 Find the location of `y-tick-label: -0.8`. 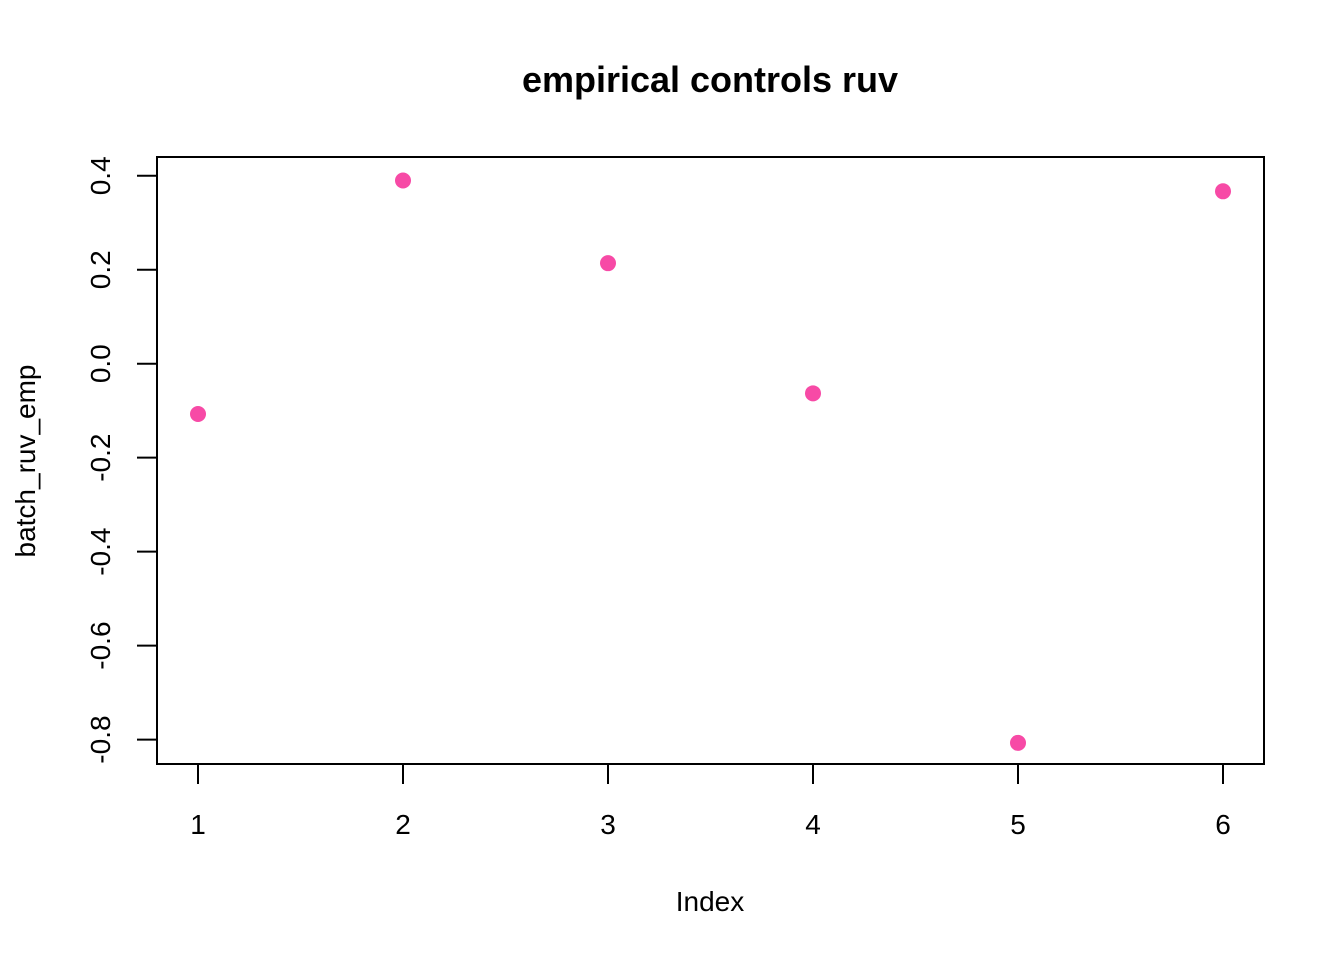

y-tick-label: -0.8 is located at coordinates (100, 739).